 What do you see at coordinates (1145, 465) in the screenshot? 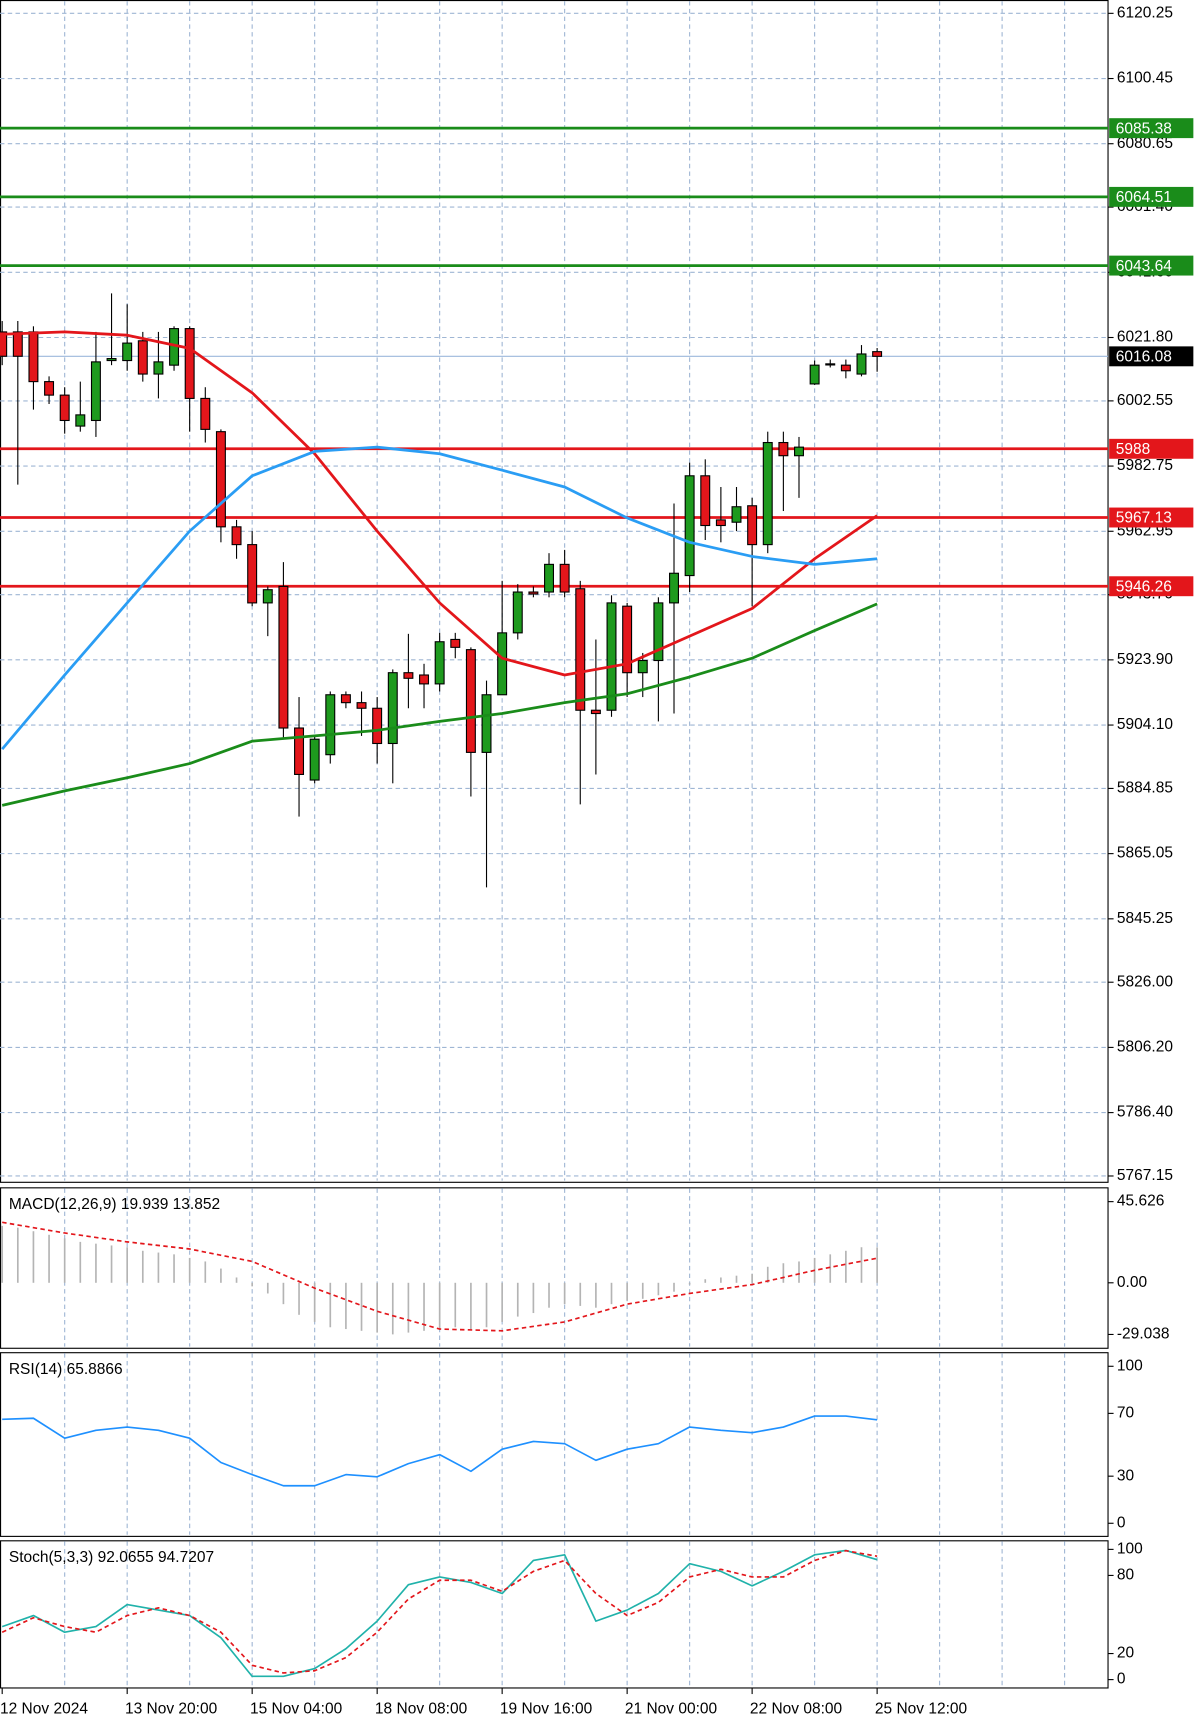
I see `y-tick-label: 5982.75` at bounding box center [1145, 465].